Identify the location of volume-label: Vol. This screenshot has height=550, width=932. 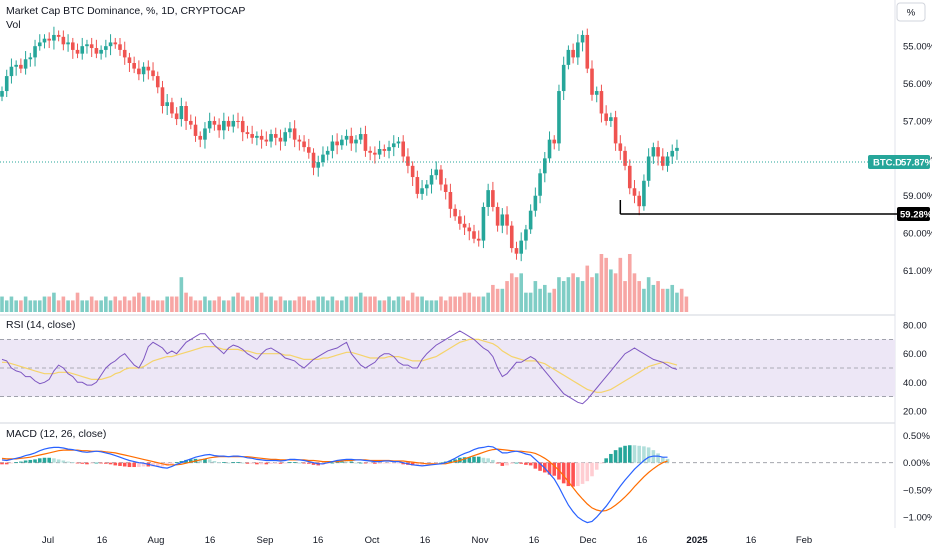
(13, 25).